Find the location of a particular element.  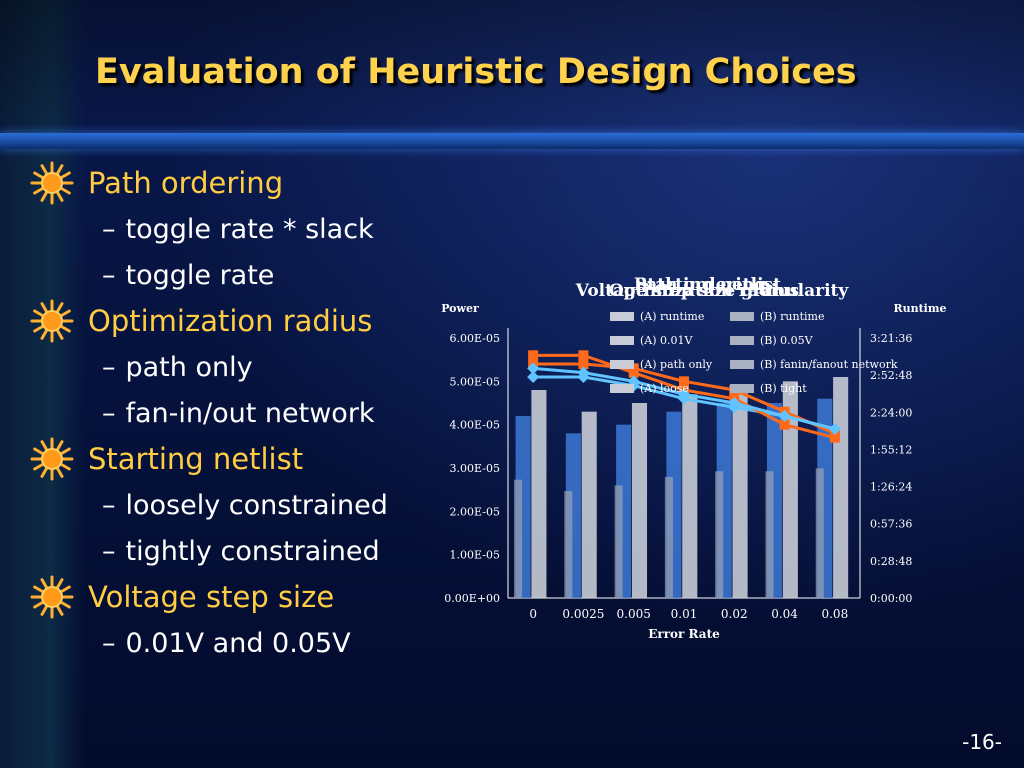

chart-title: Path ordering is located at coordinates (700, 285).